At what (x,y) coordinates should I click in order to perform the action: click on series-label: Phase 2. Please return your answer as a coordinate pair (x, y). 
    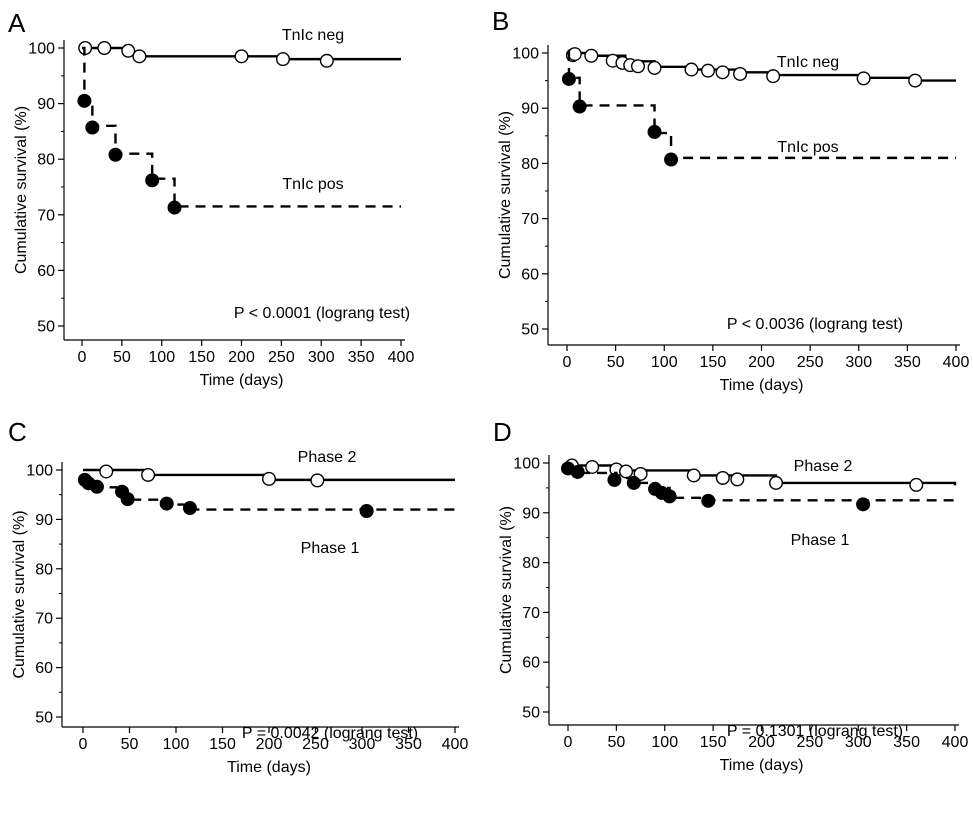
    Looking at the image, I should click on (823, 466).